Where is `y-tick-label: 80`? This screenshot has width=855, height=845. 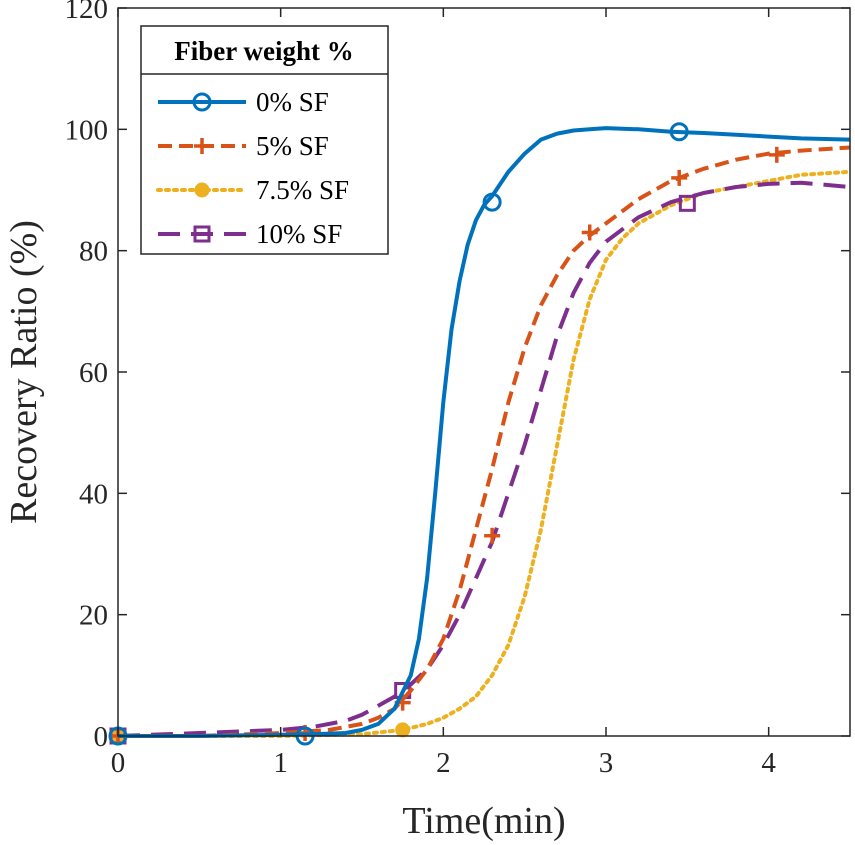 y-tick-label: 80 is located at coordinates (93, 252).